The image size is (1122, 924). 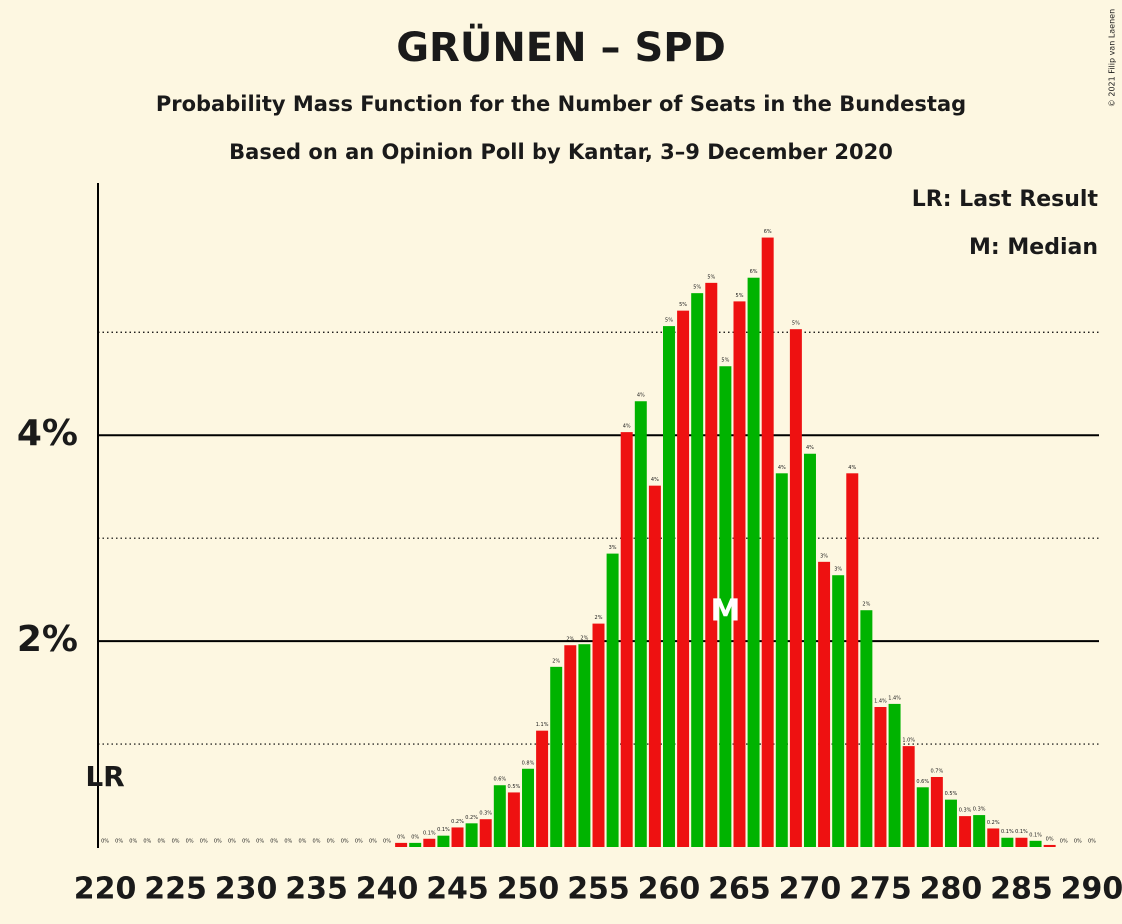 What do you see at coordinates (316, 889) in the screenshot?
I see `x-tick-label: 235` at bounding box center [316, 889].